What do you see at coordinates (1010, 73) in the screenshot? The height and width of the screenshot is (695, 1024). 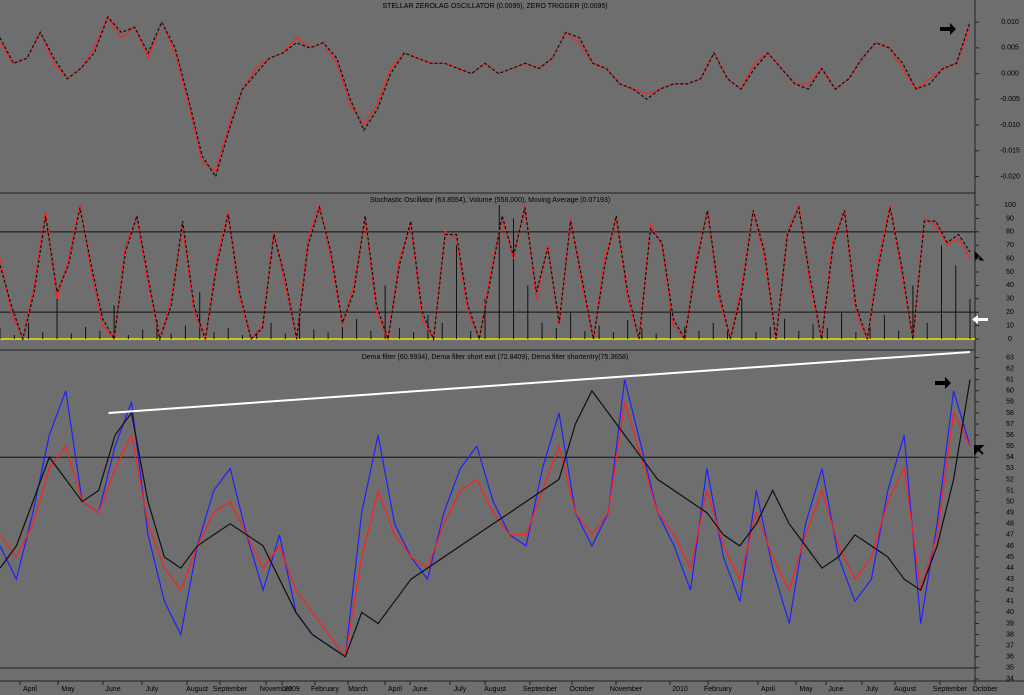 I see `y-tick-label: 0.000` at bounding box center [1010, 73].